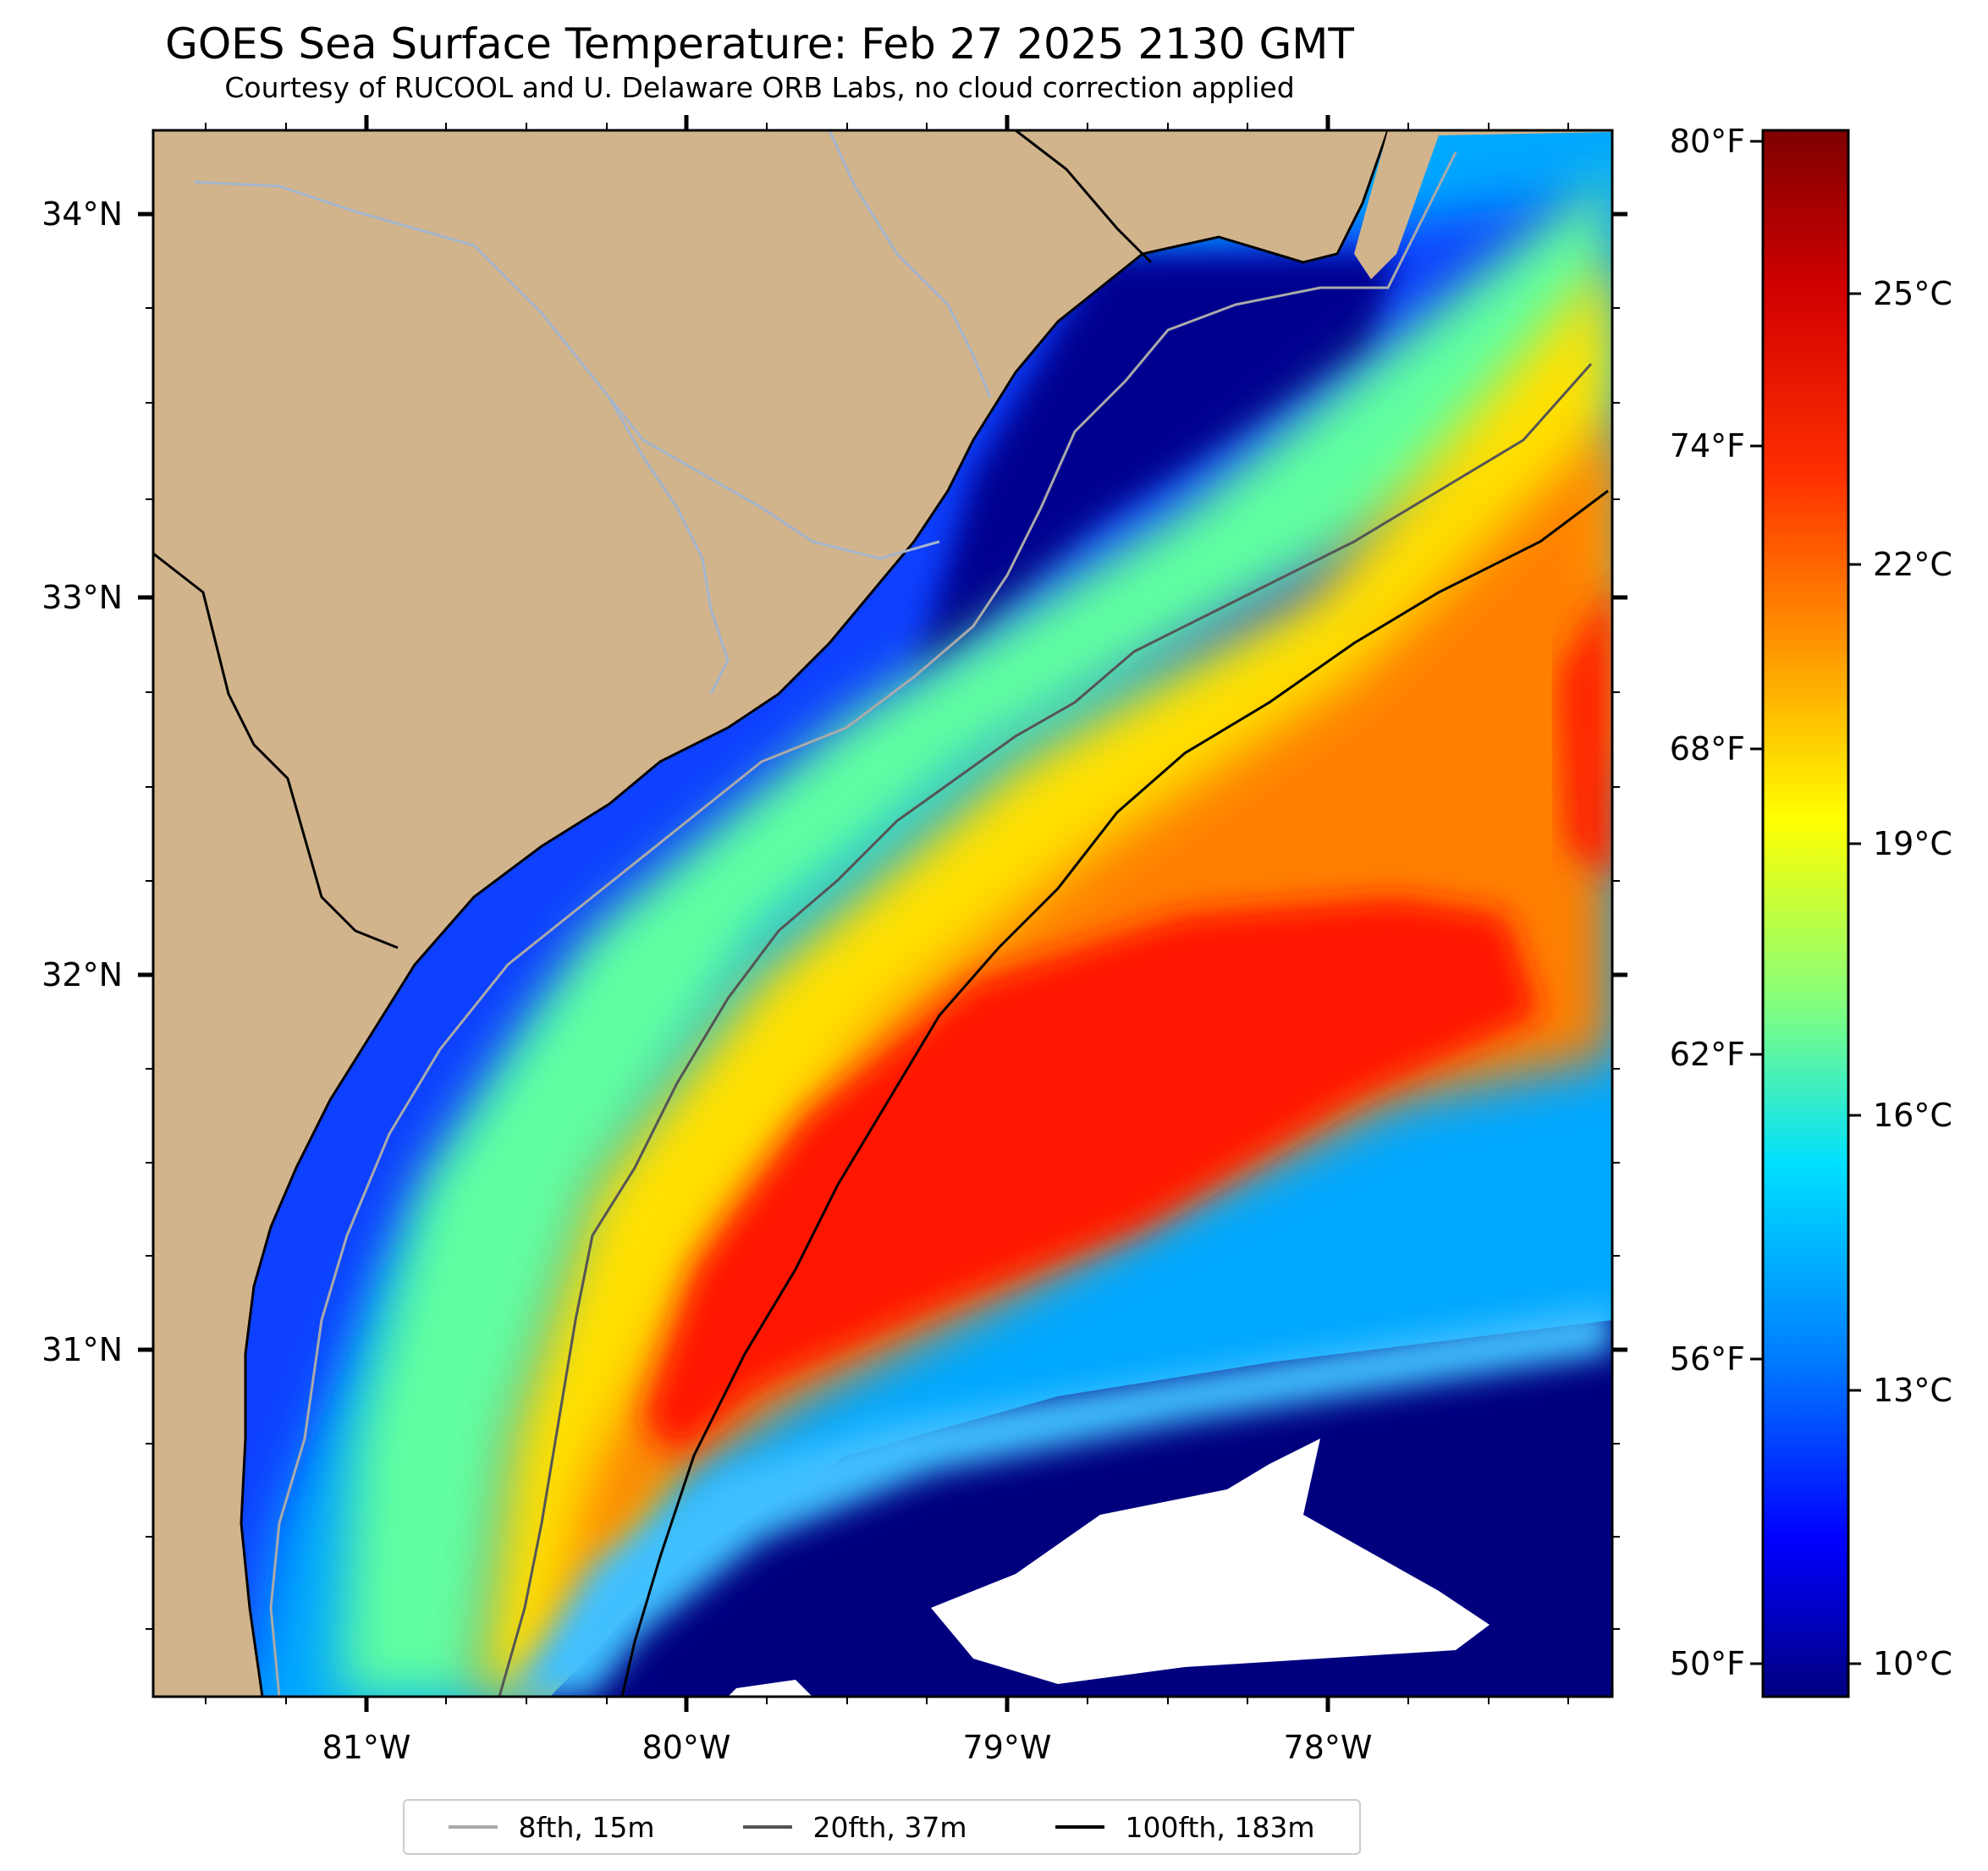 The height and width of the screenshot is (1871, 1988). I want to click on gulf-stream-core, so click(1091, 1177).